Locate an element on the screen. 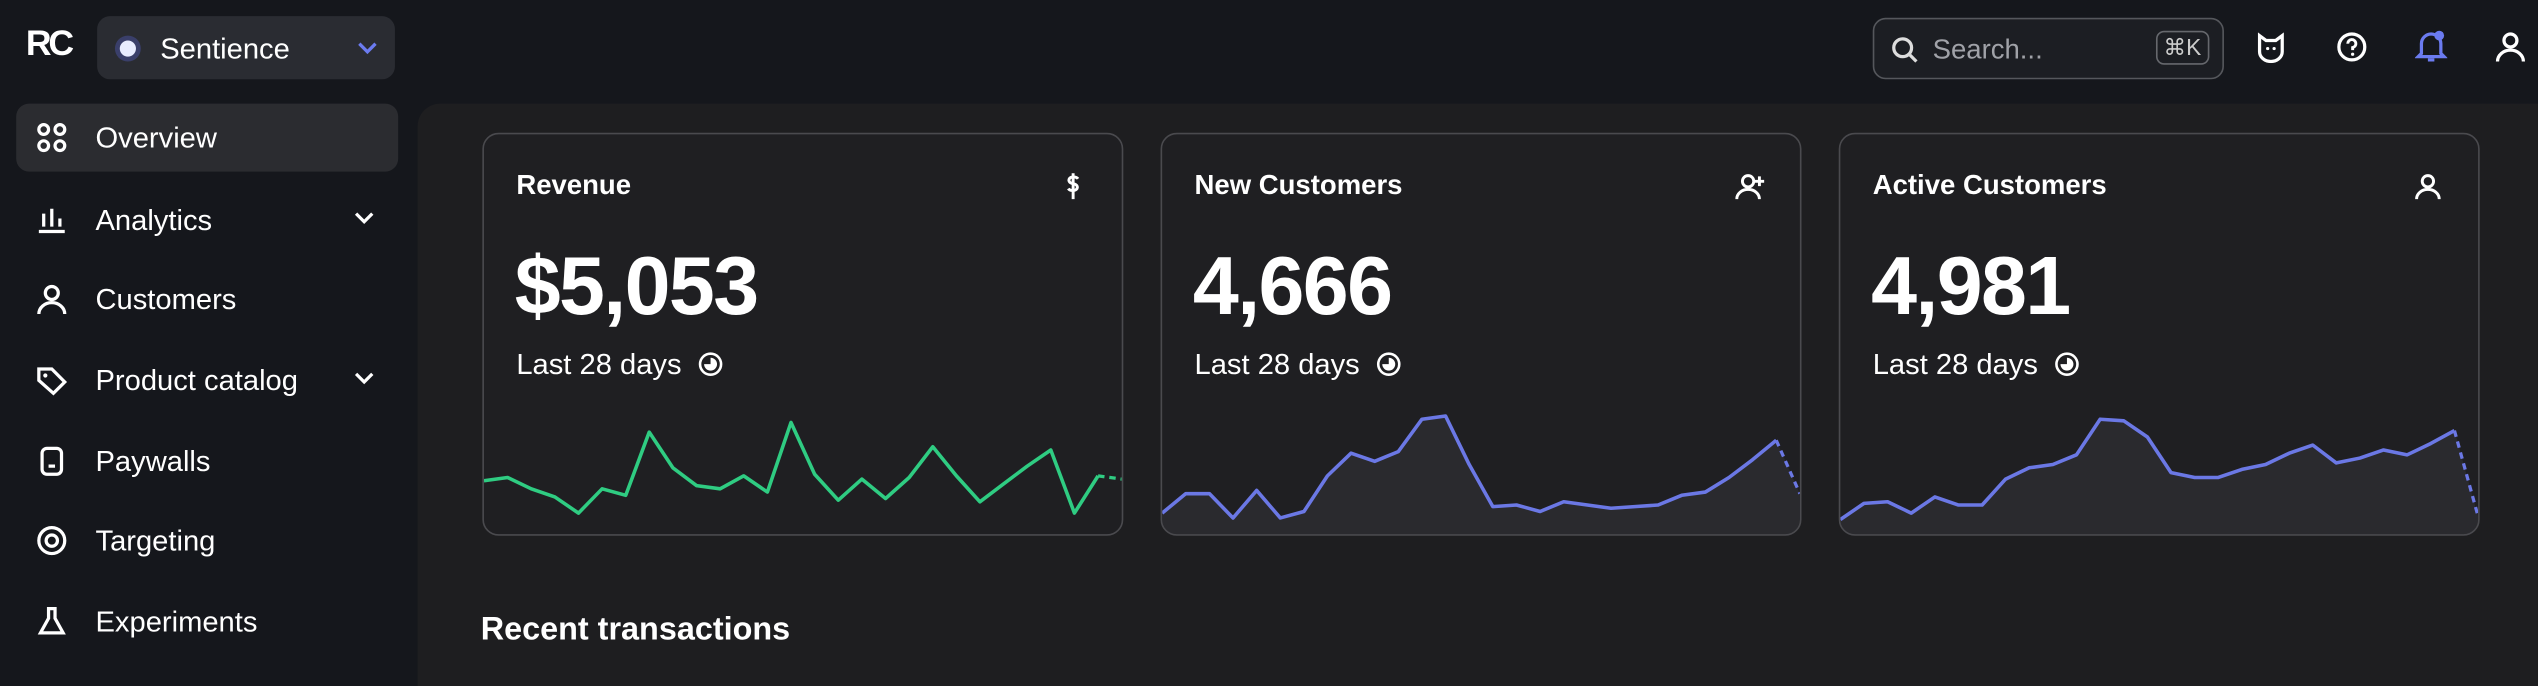  card-title: Revenue is located at coordinates (574, 185).